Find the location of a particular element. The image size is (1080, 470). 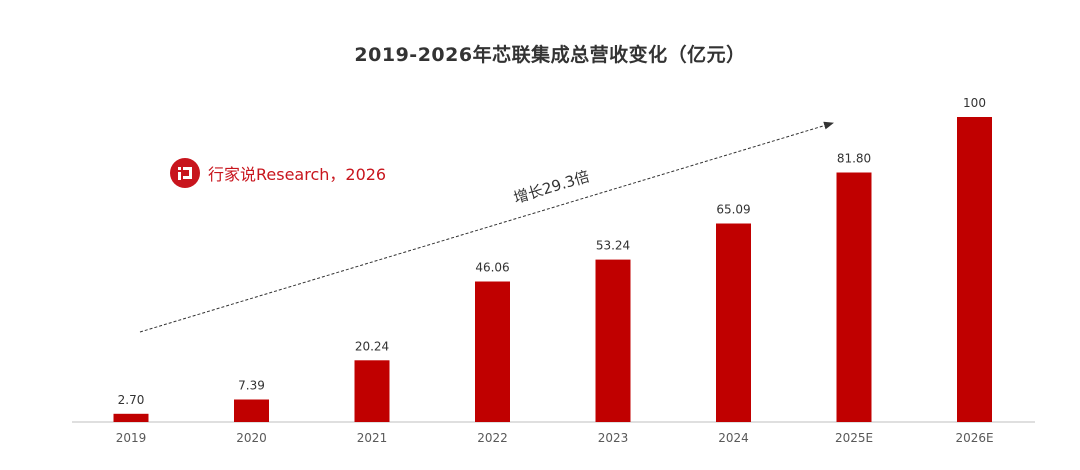

x-tick-label-2023: 2023 is located at coordinates (613, 438).